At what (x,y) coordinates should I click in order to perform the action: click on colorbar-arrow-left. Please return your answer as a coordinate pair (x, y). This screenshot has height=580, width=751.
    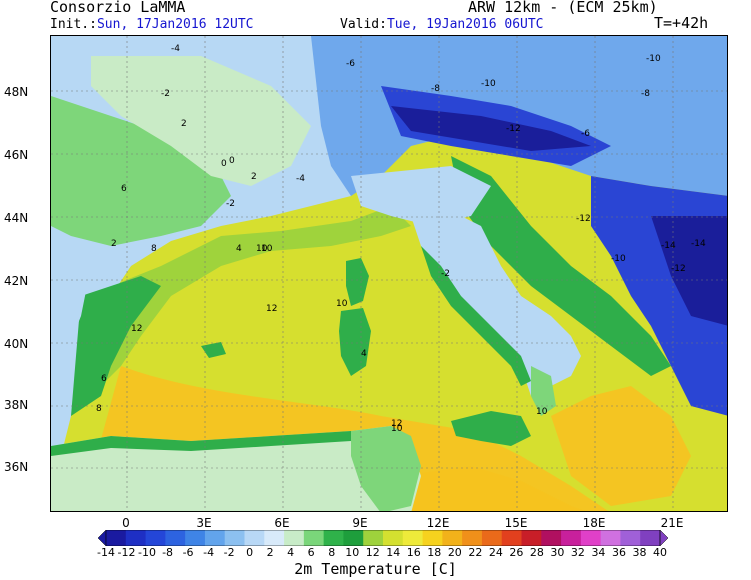
    Looking at the image, I should click on (102, 538).